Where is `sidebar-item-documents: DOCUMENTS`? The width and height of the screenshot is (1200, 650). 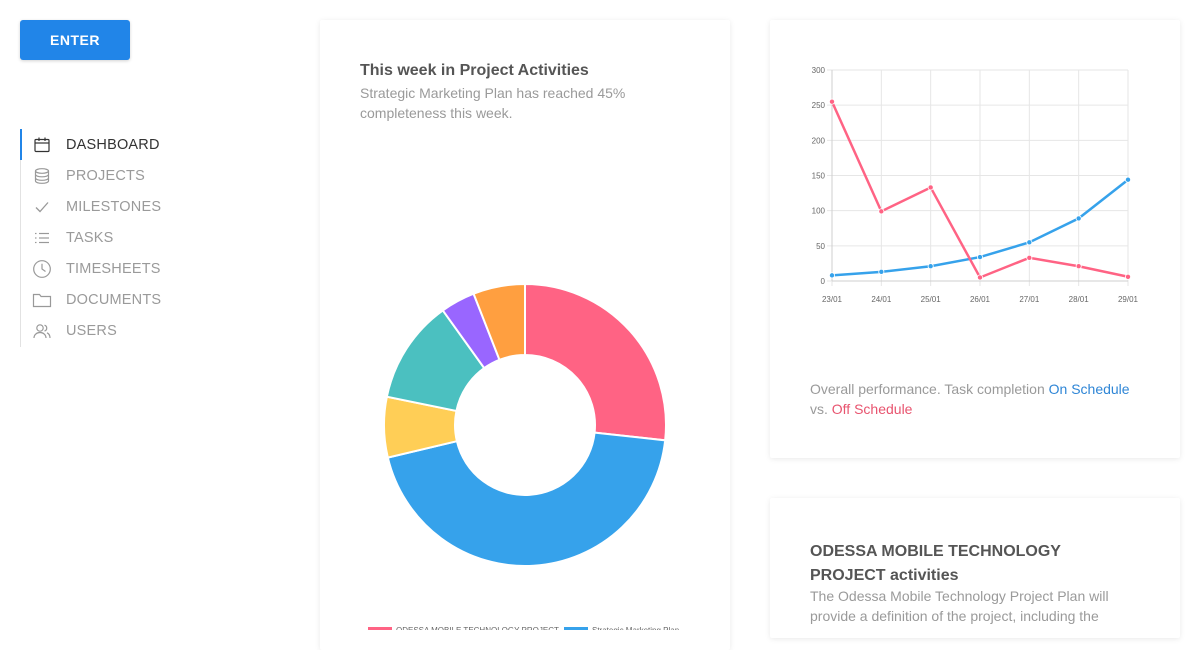 sidebar-item-documents: DOCUMENTS is located at coordinates (121, 299).